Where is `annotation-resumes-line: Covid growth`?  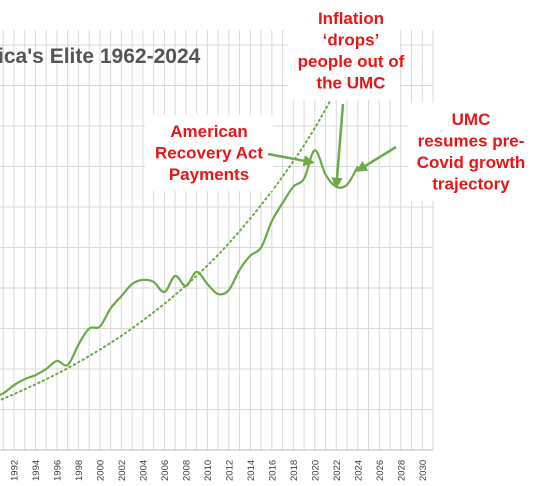
annotation-resumes-line: Covid growth is located at coordinates (471, 162).